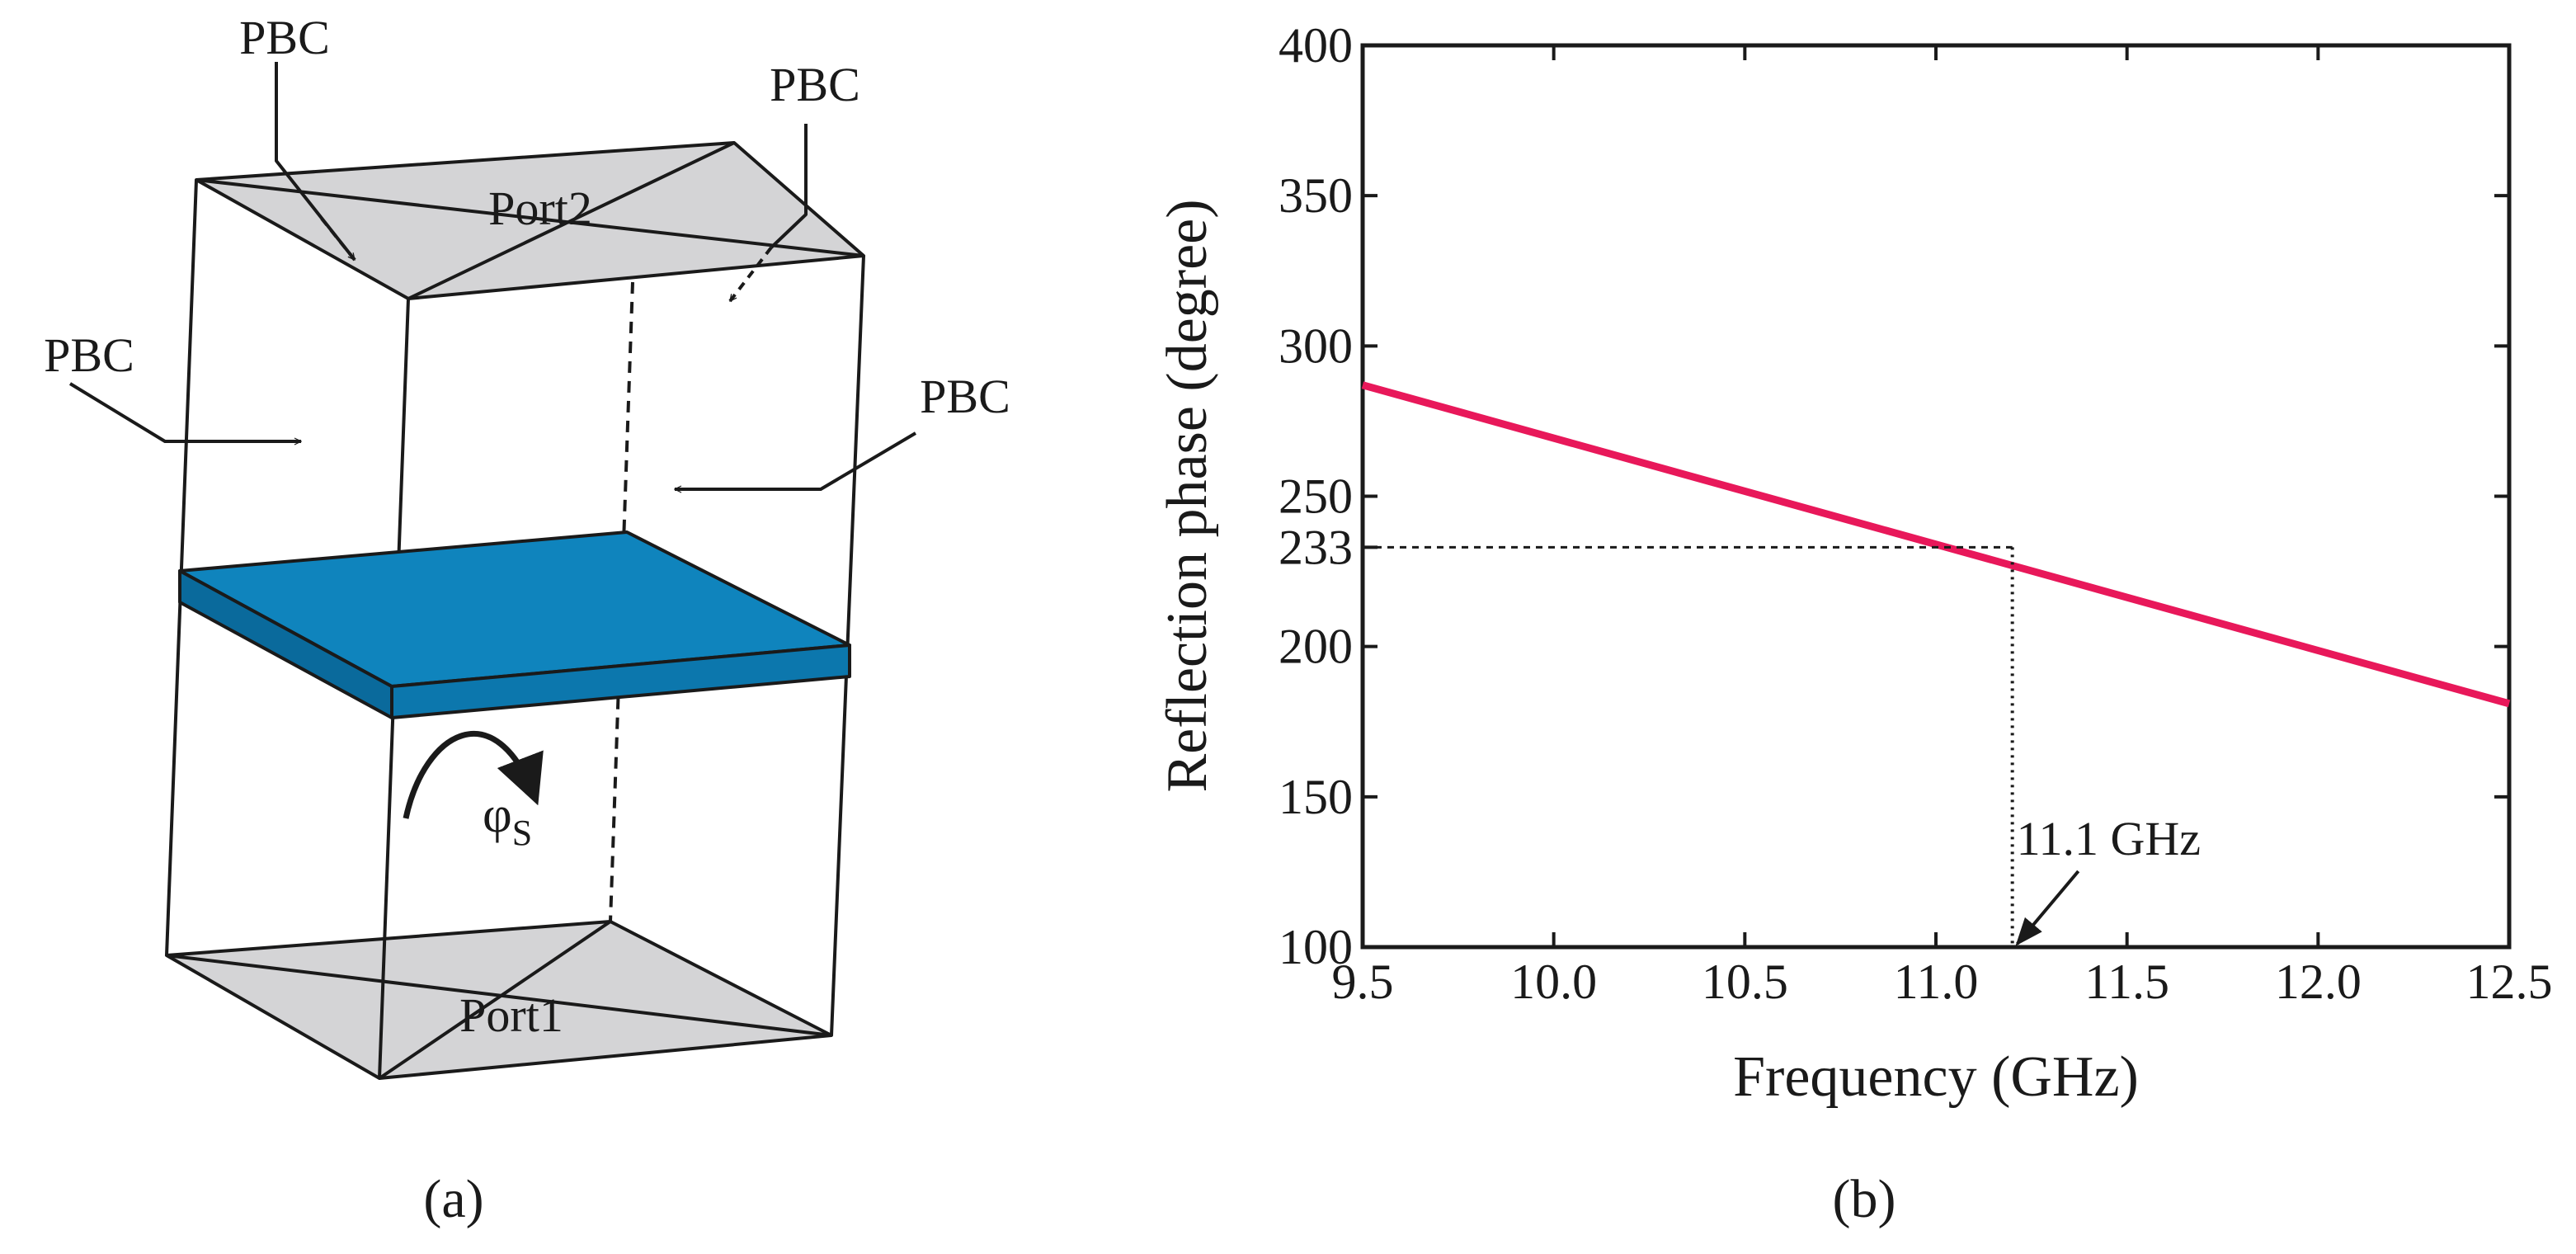 This screenshot has width=2576, height=1254. I want to click on x-tick-label: 11.5, so click(2126, 982).